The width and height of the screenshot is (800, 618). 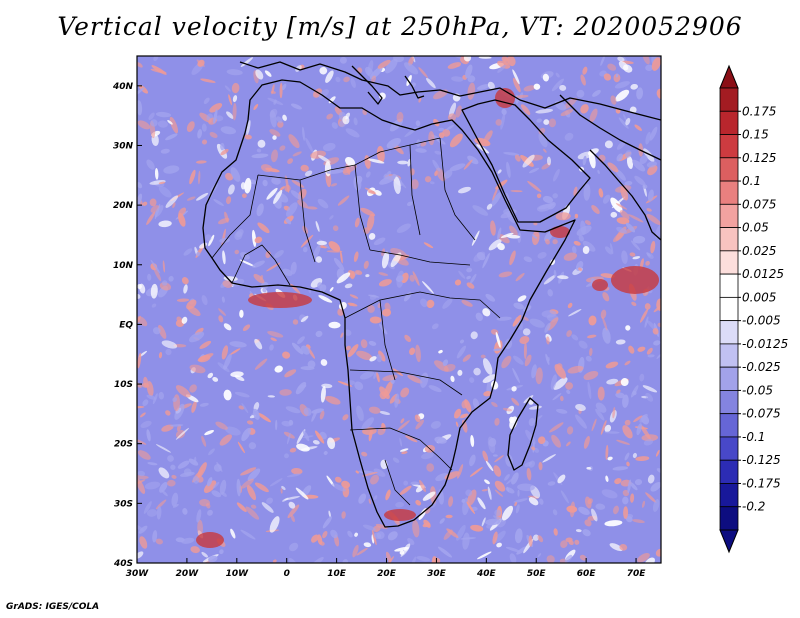 I want to click on colorbar-label: -0.05, so click(x=757, y=390).